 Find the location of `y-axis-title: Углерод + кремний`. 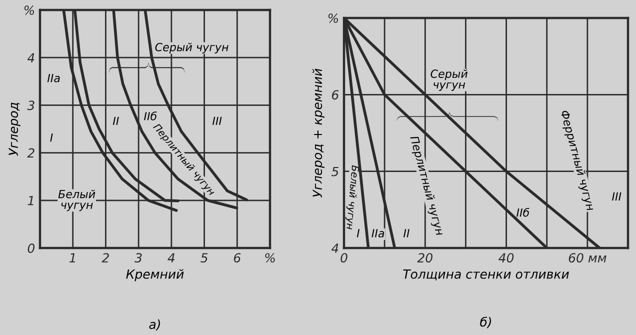

y-axis-title: Углерод + кремний is located at coordinates (318, 133).